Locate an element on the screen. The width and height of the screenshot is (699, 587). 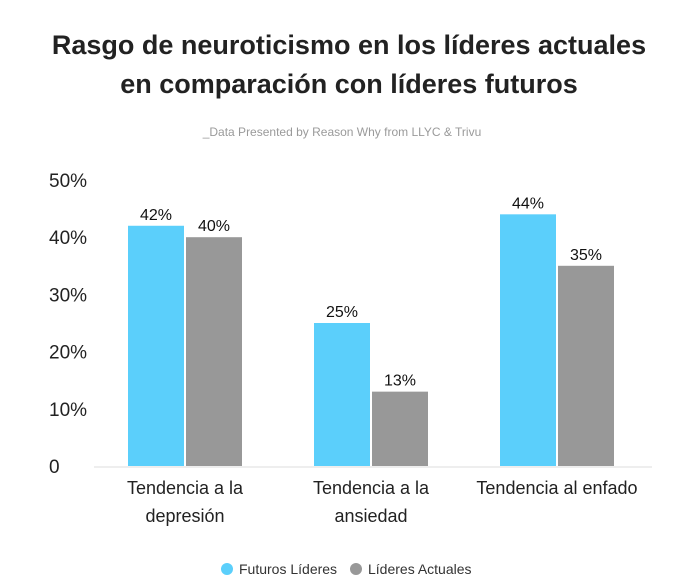
y-tick-label: 50% is located at coordinates (68, 181).